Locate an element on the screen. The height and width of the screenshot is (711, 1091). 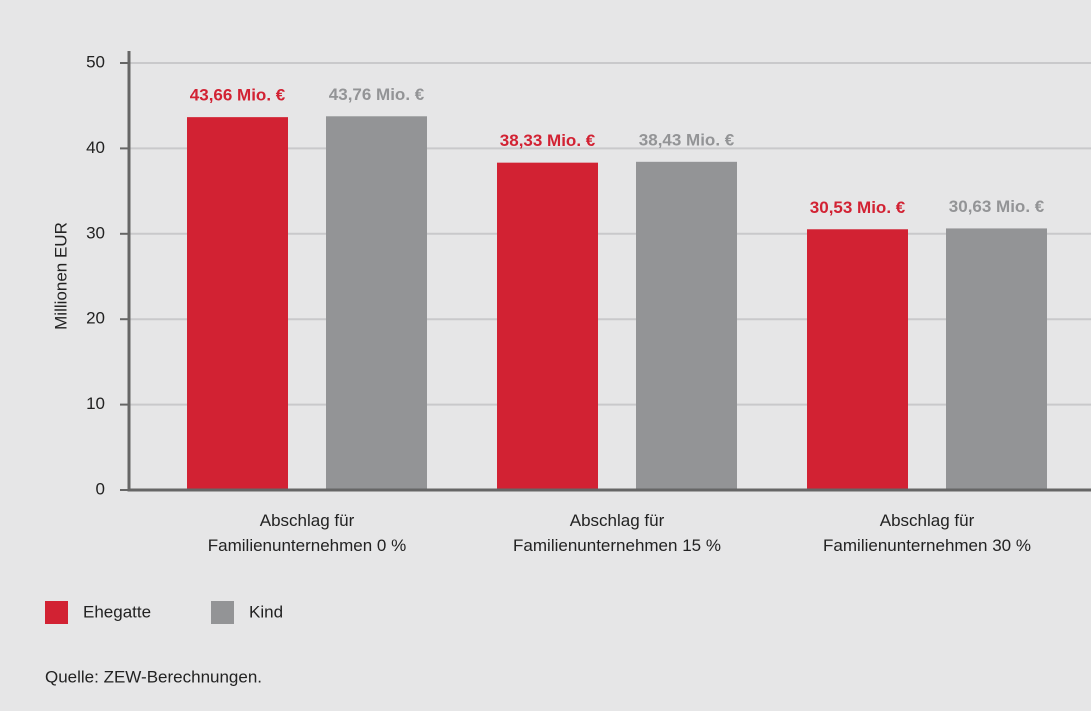
data-label: 43,76 Mio. € is located at coordinates (377, 94).